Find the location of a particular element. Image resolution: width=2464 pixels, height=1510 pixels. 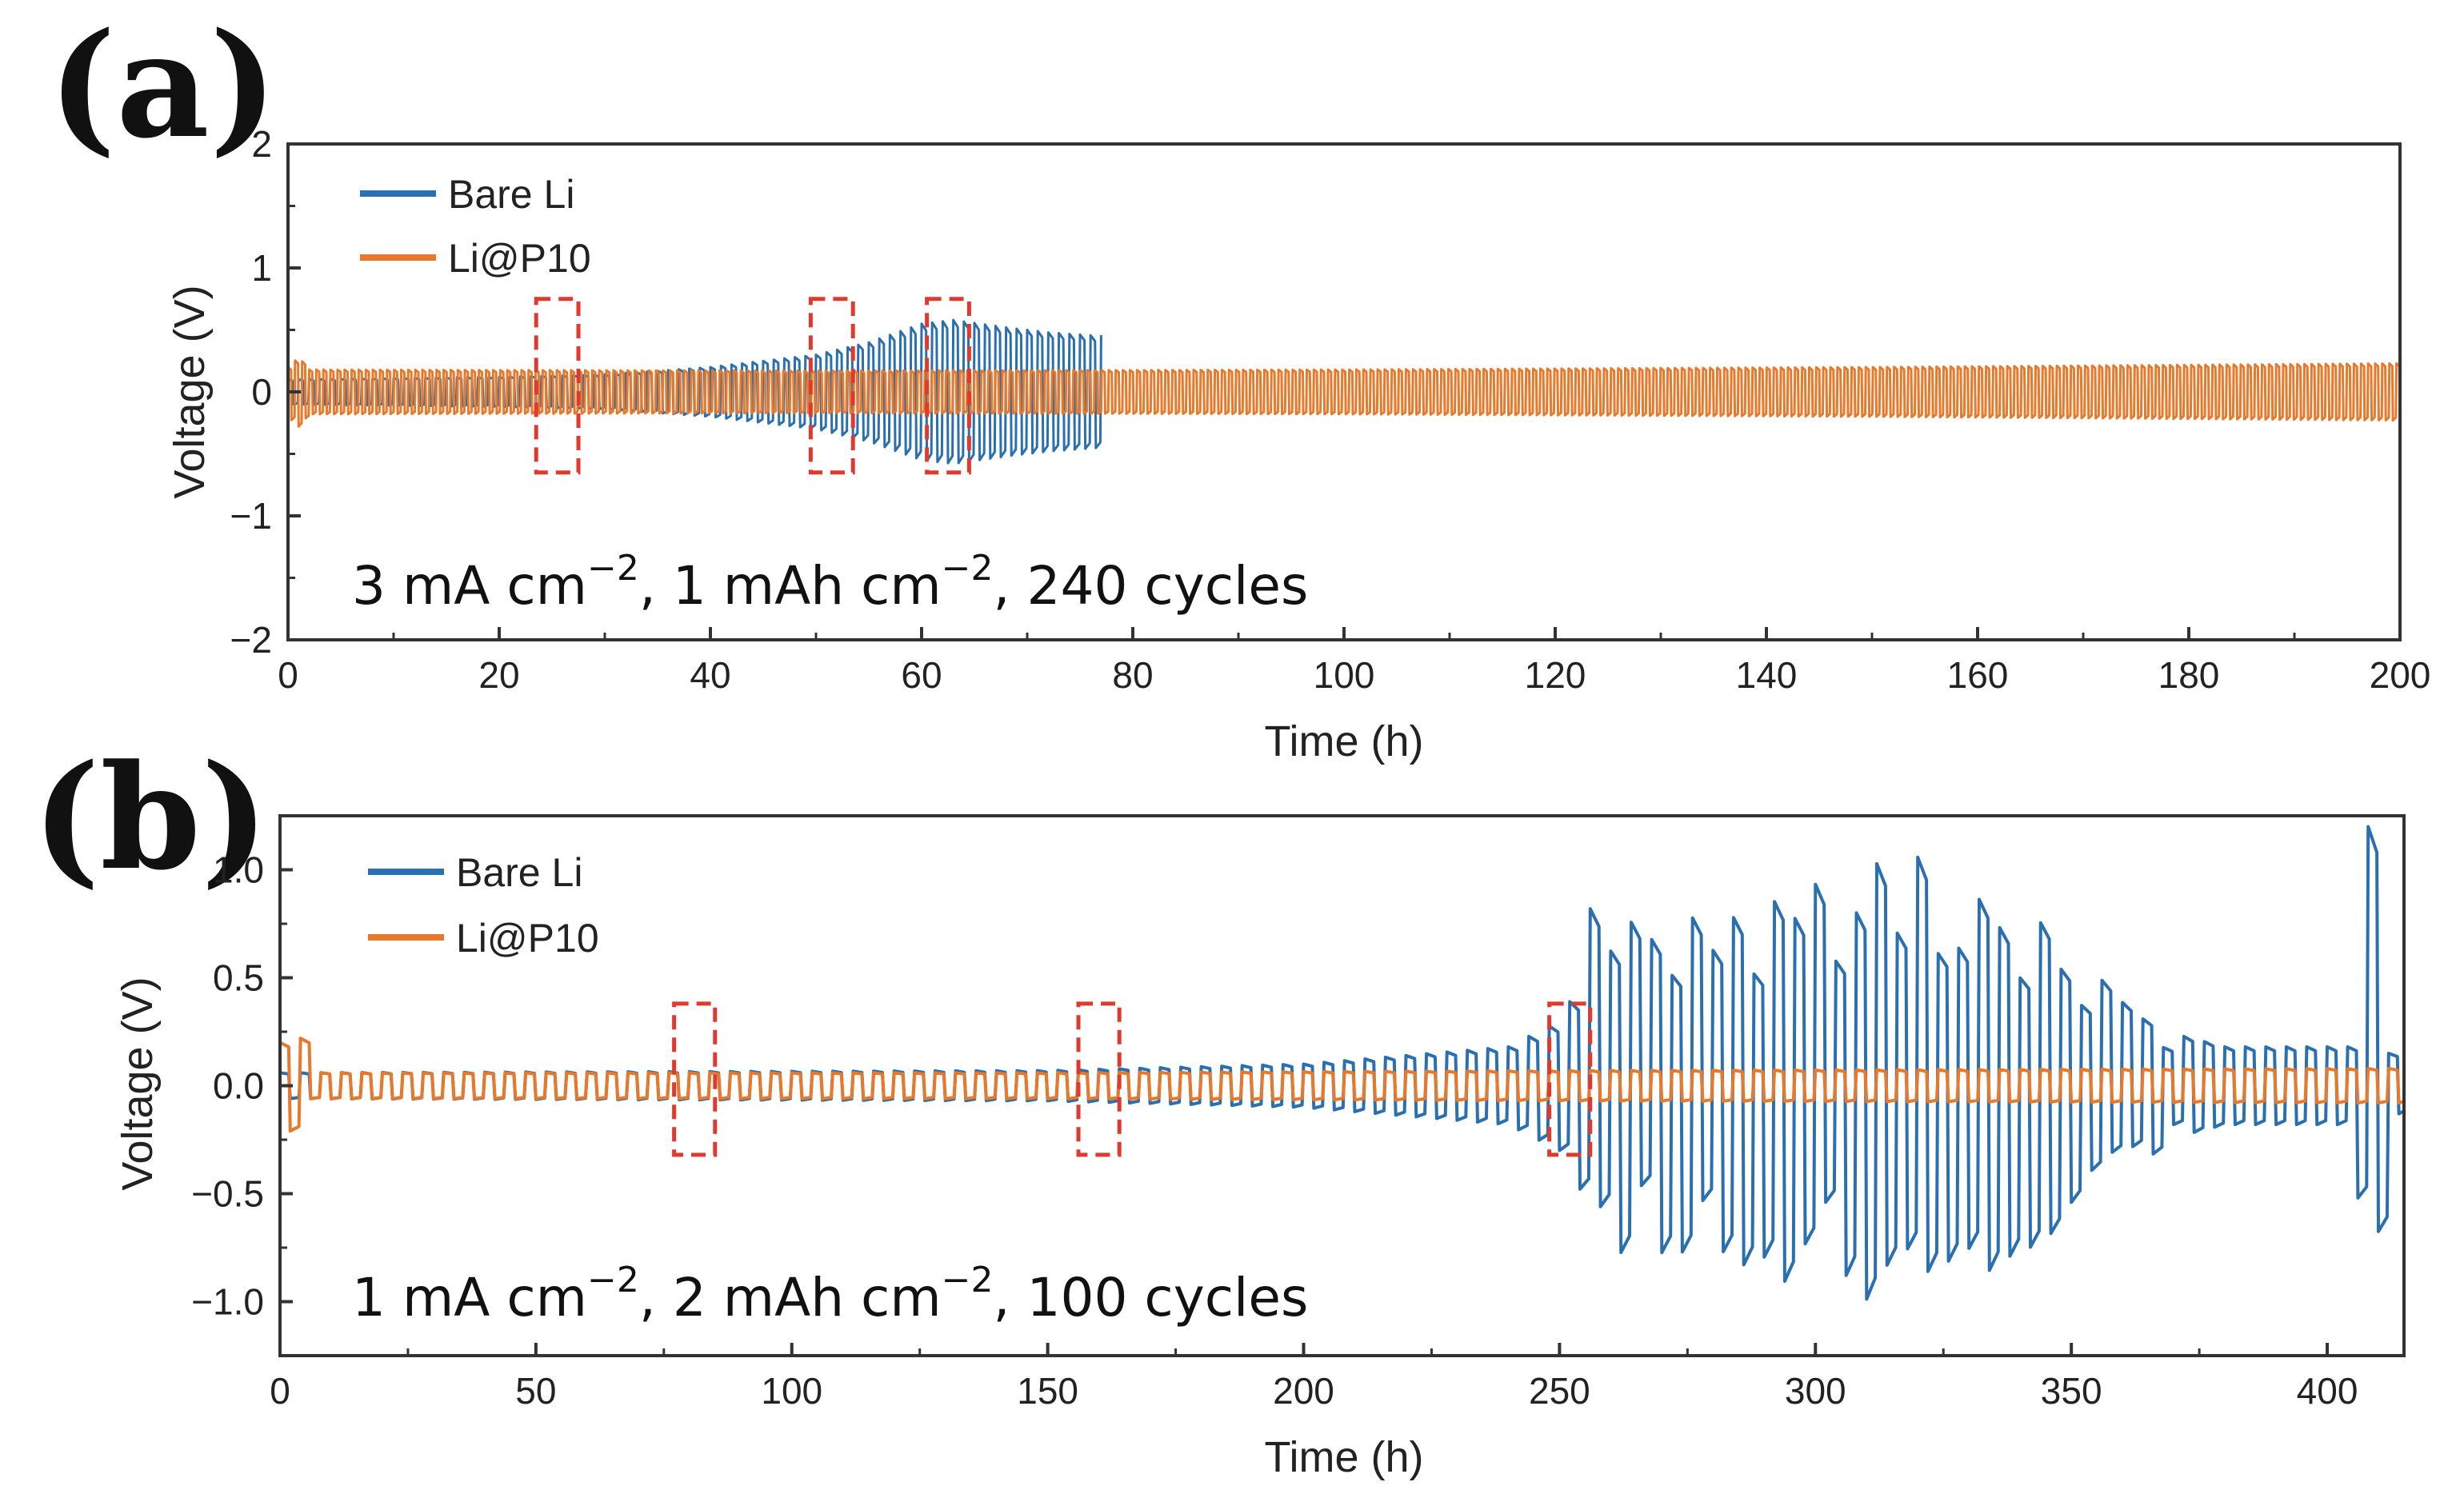

x-axis-title-b: Time (h) is located at coordinates (1344, 1457).